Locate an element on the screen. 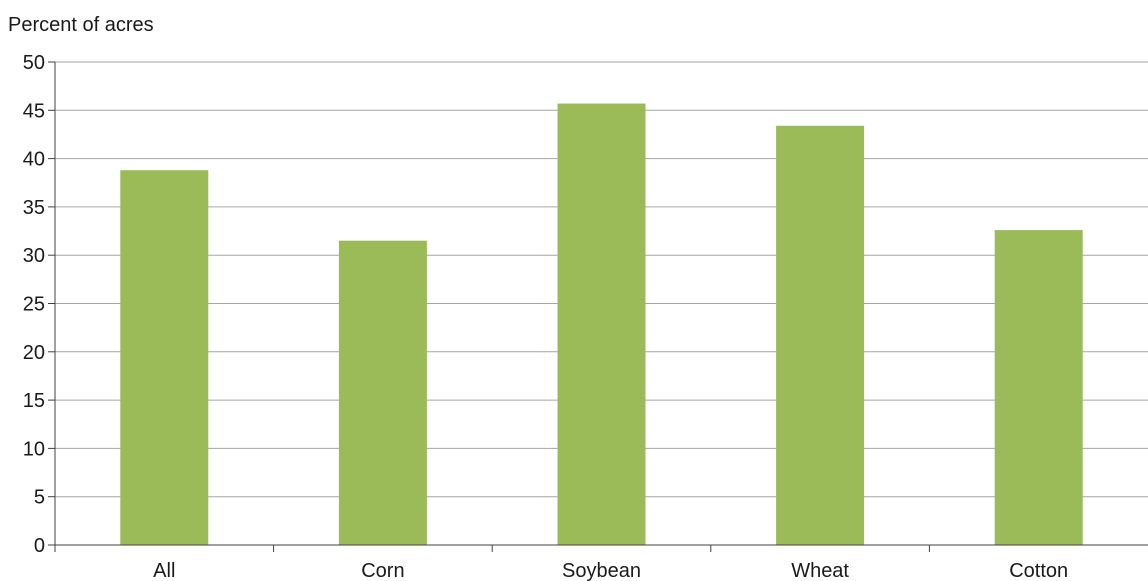 This screenshot has width=1148, height=581. x-tick-labels: All Corn Soybean Wheat Cotton is located at coordinates (610, 570).